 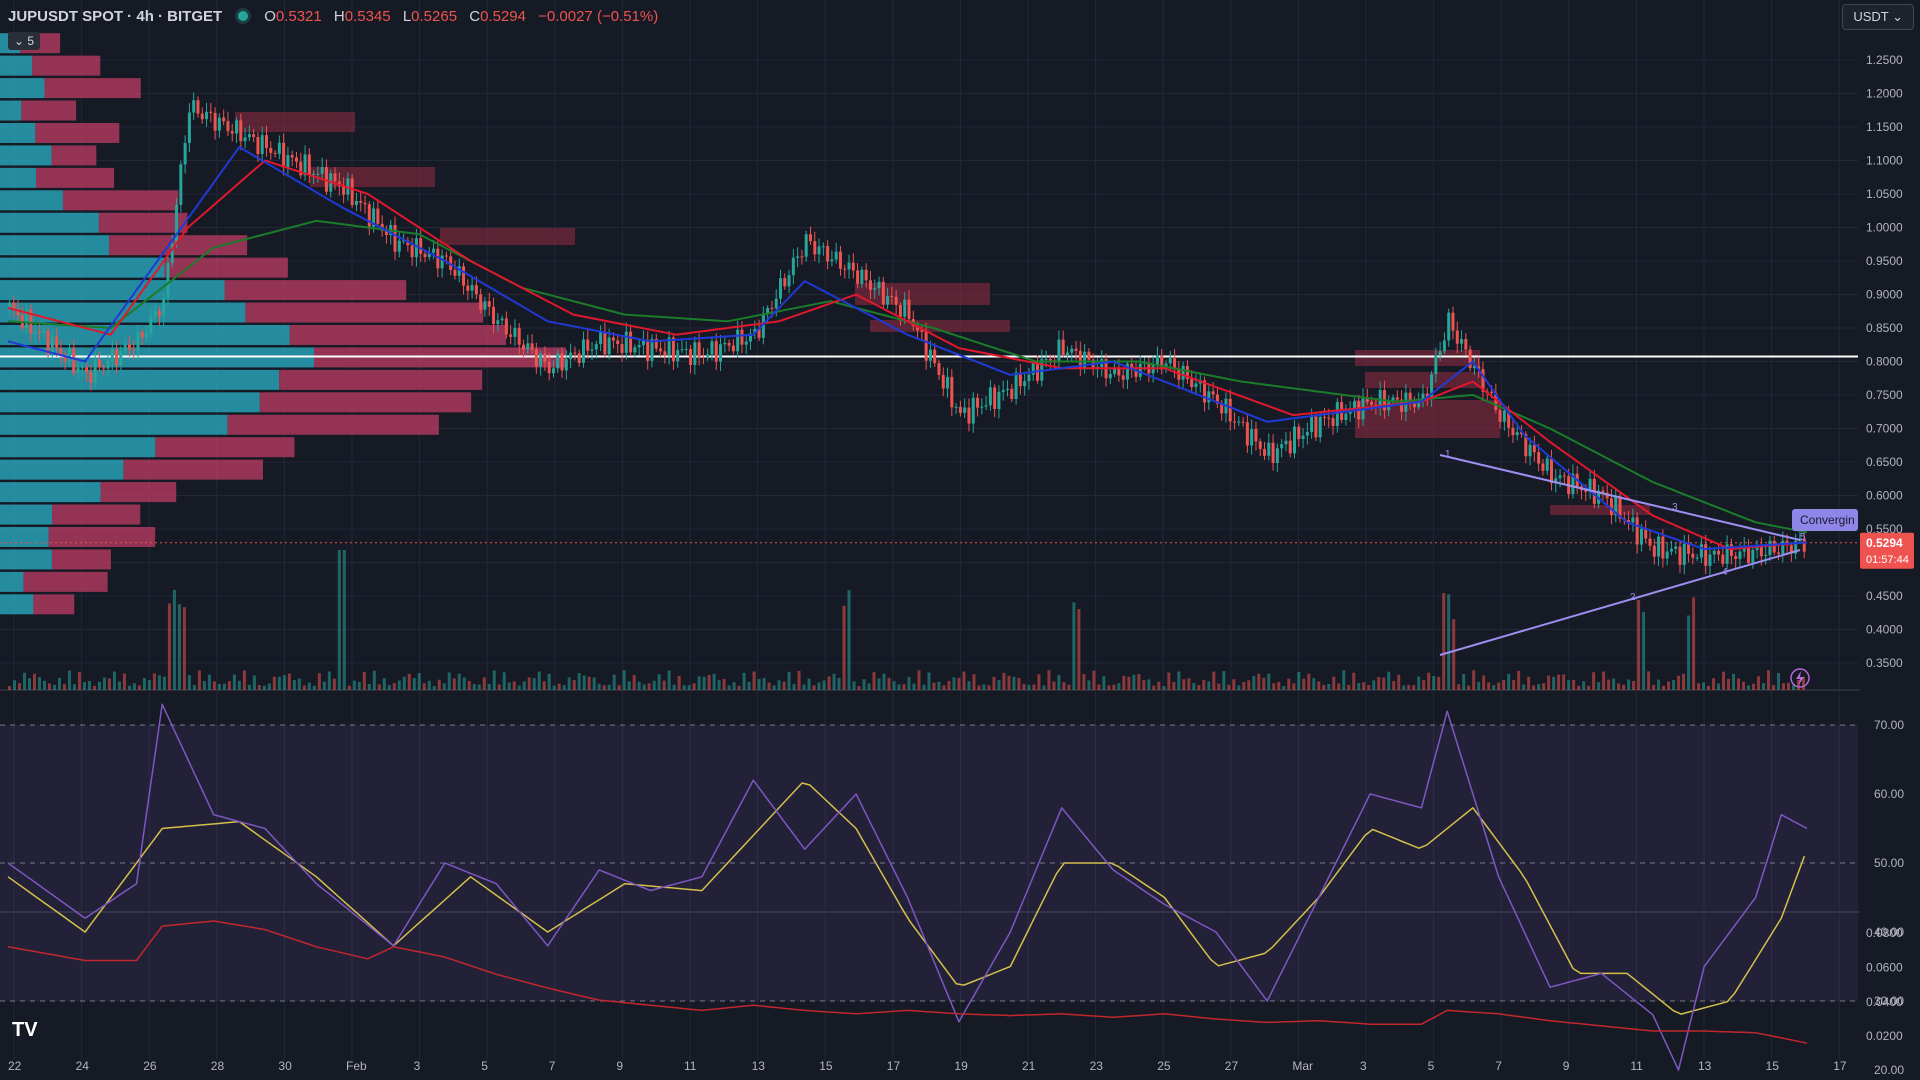 What do you see at coordinates (1889, 1070) in the screenshot?
I see `rsi-tick-label: 20.00` at bounding box center [1889, 1070].